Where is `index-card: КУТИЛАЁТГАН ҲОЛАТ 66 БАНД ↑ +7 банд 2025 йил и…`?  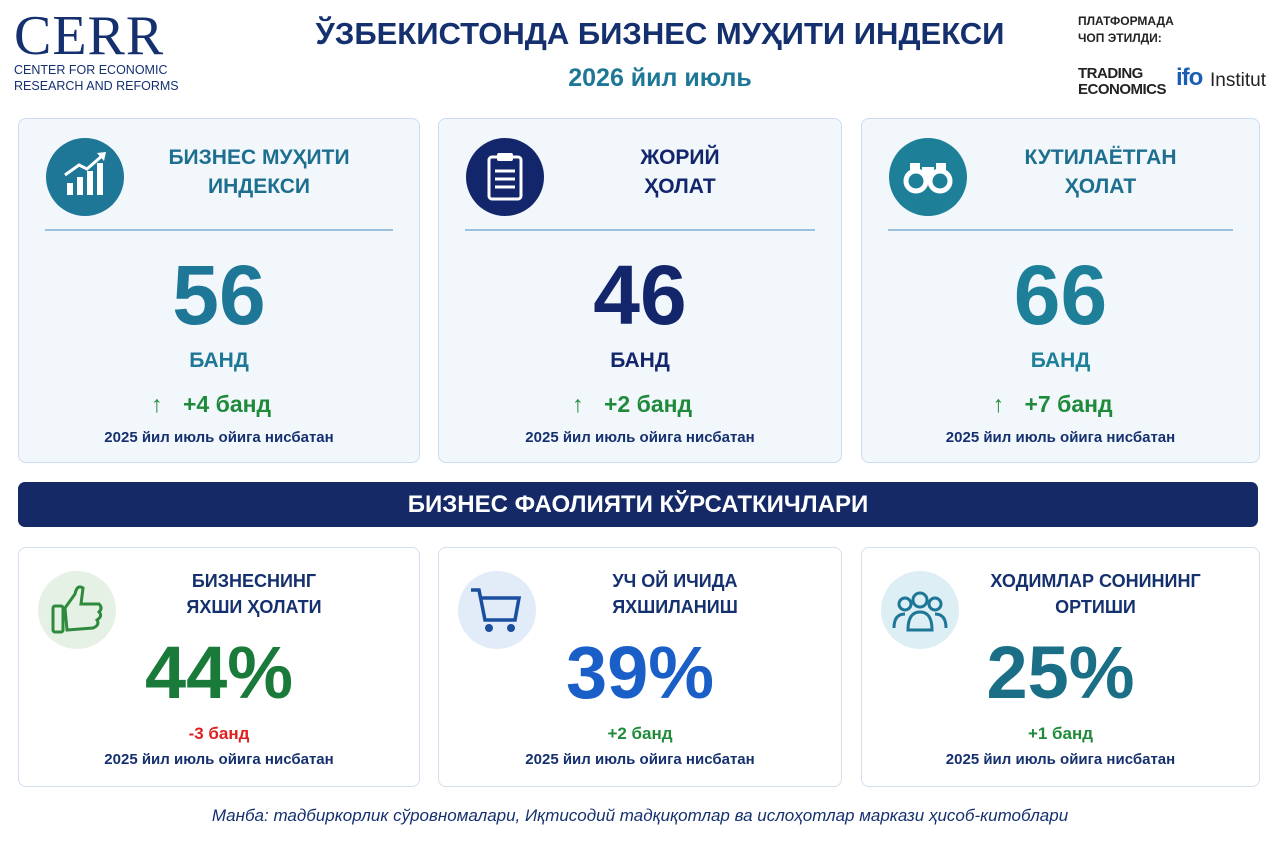
index-card: КУТИЛАЁТГАН ҲОЛАТ 66 БАНД ↑ +7 банд 2025 йил и… is located at coordinates (1060, 290).